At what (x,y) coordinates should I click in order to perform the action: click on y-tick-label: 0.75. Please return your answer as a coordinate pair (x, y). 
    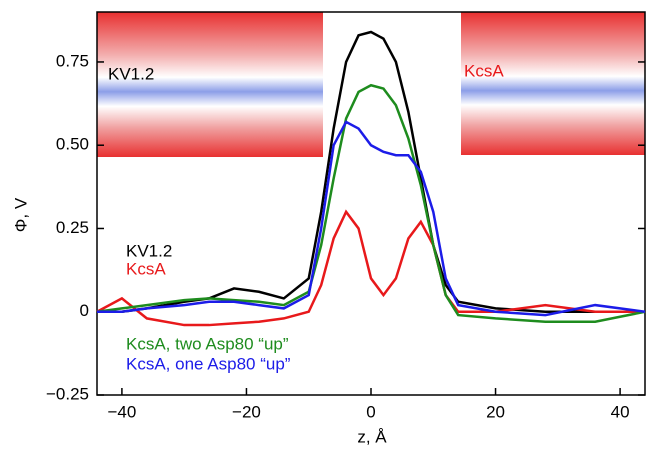
    Looking at the image, I should click on (72, 60).